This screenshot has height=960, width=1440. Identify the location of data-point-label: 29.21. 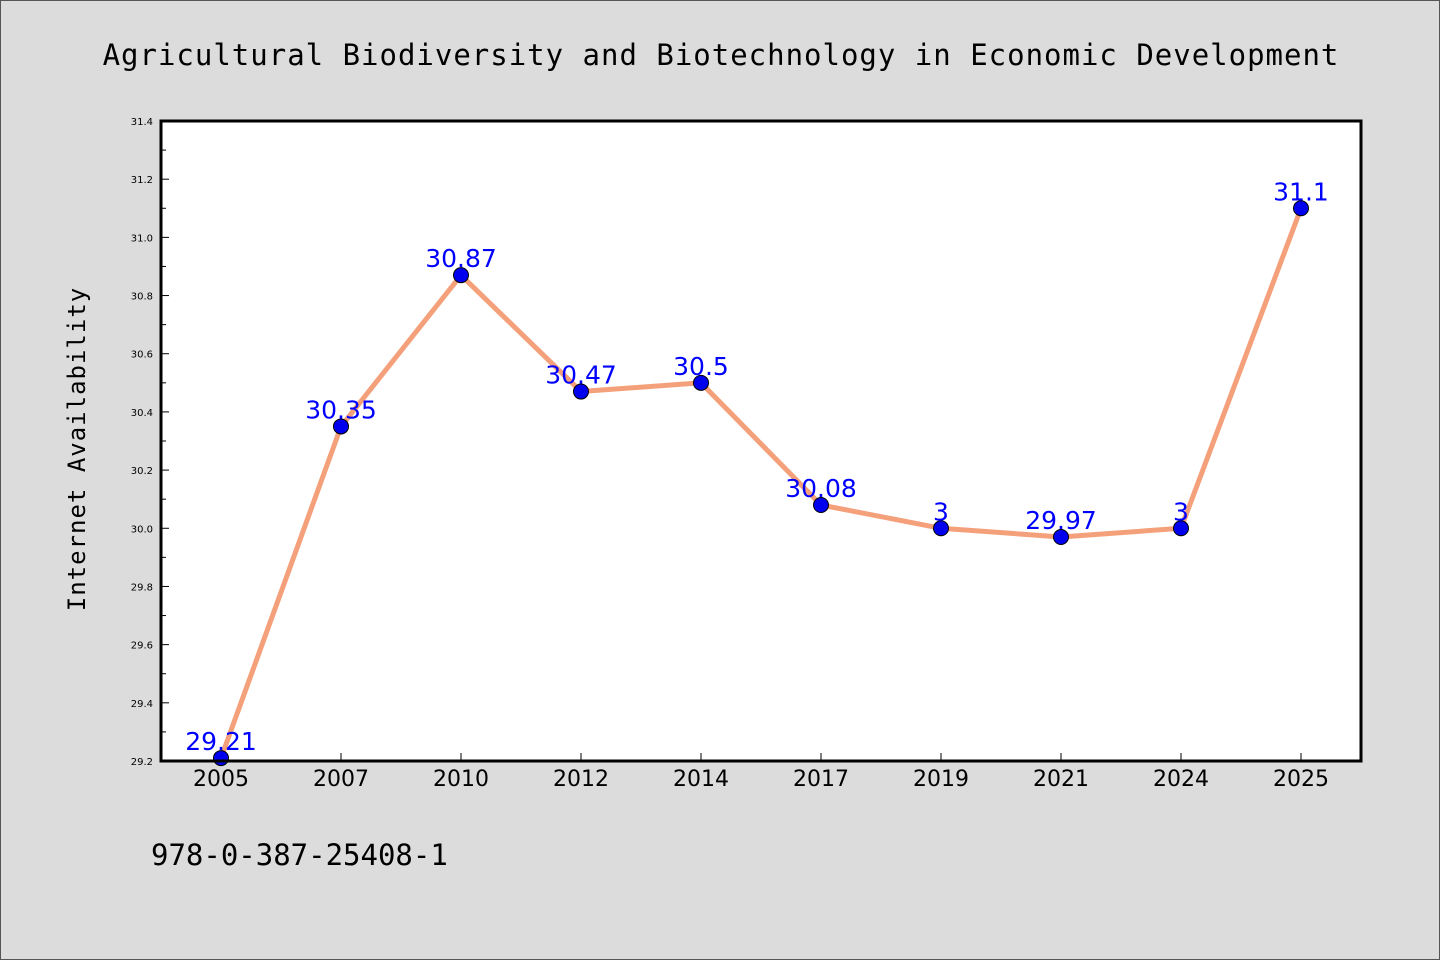
(221, 741).